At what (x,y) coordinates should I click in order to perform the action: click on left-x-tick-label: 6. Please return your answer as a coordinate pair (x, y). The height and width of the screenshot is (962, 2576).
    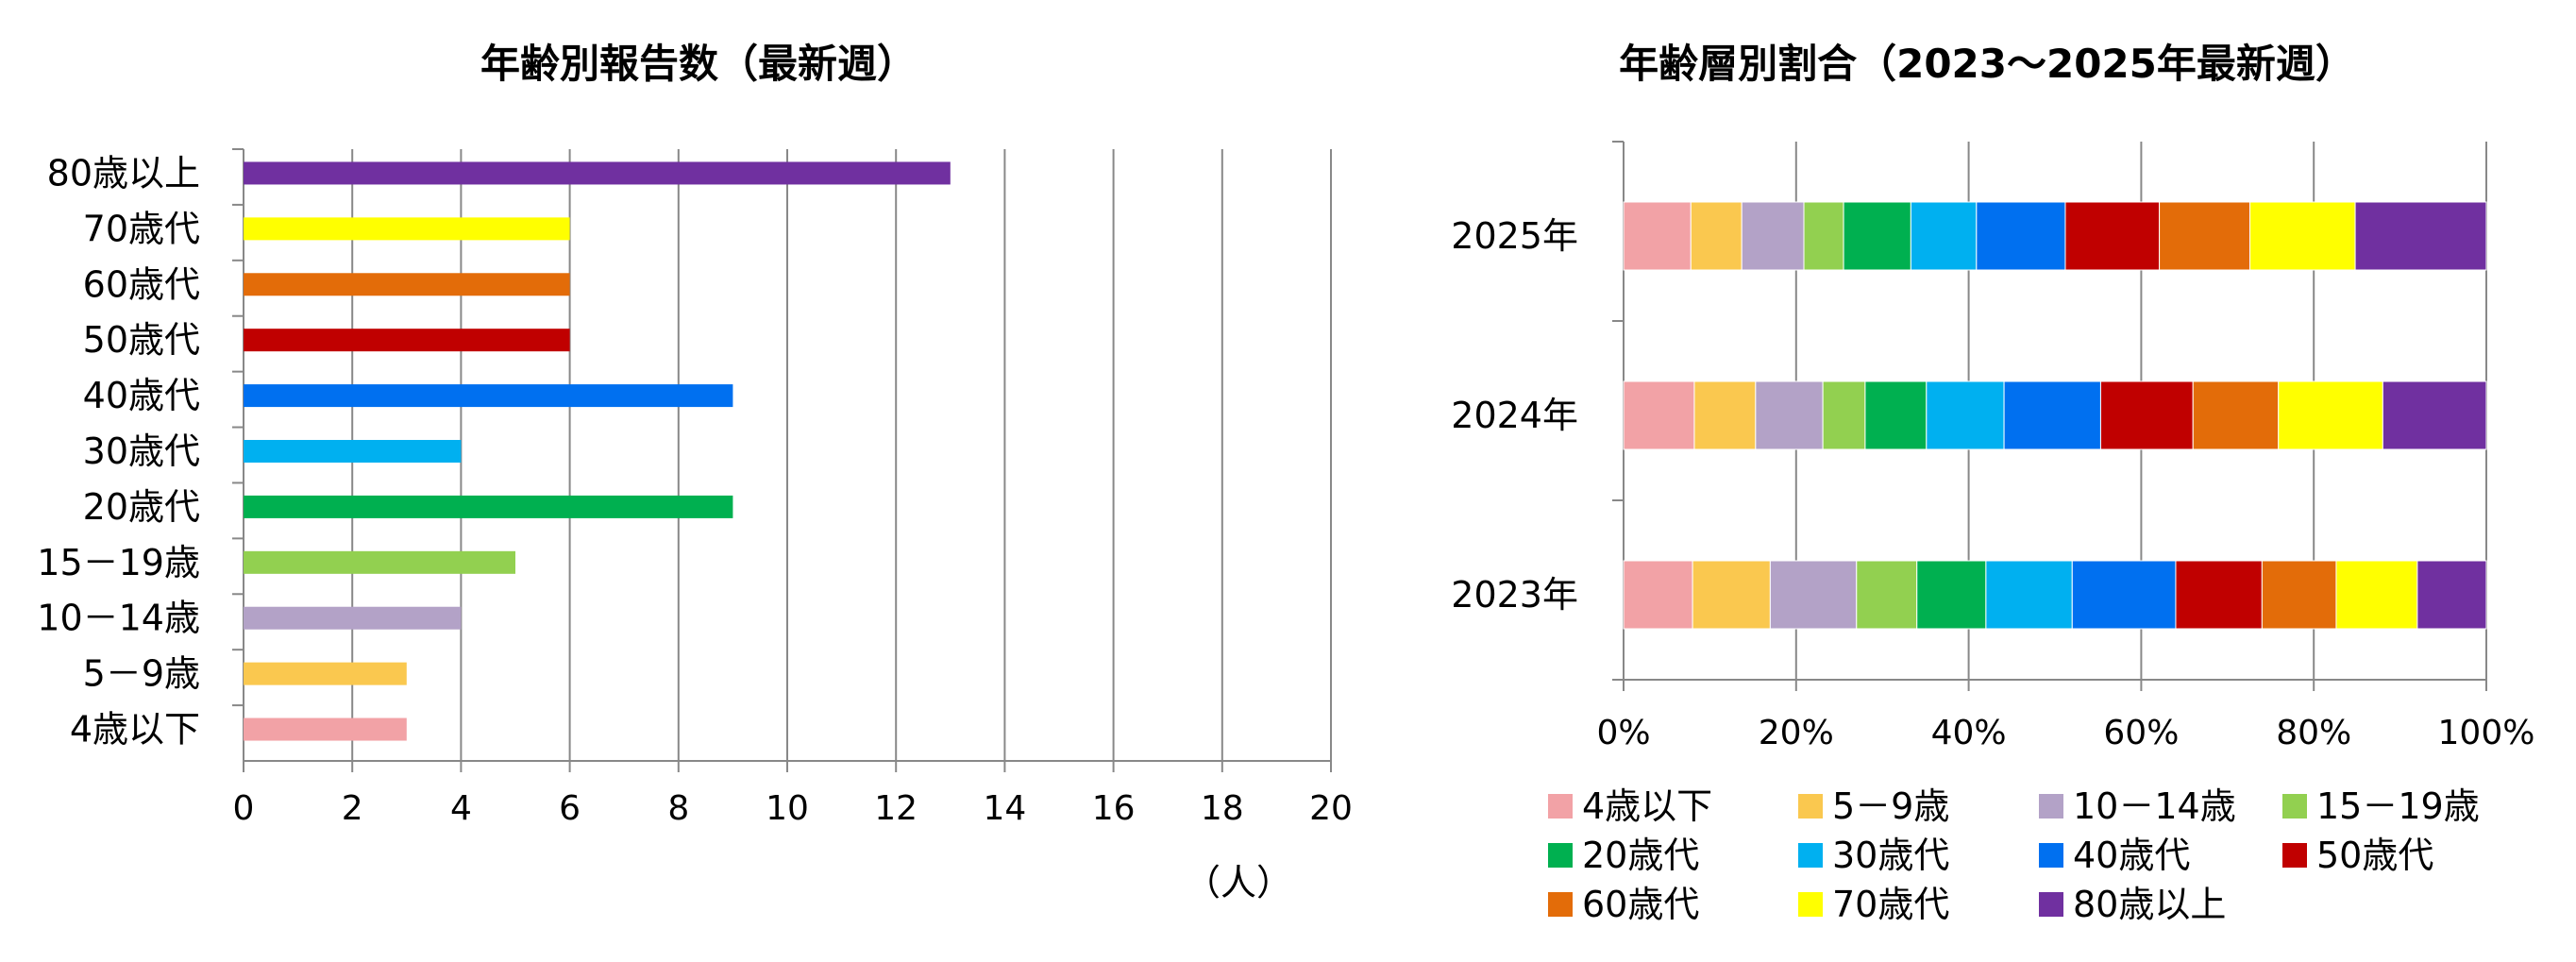
    Looking at the image, I should click on (570, 809).